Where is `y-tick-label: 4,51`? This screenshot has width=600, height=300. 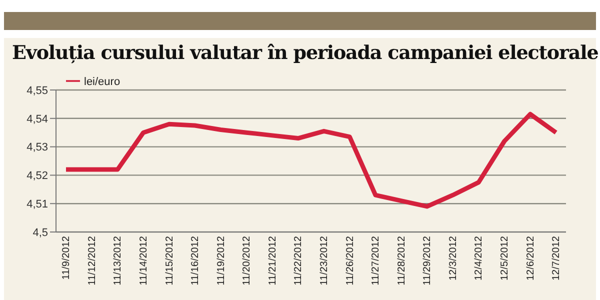
y-tick-label: 4,51 is located at coordinates (37, 204).